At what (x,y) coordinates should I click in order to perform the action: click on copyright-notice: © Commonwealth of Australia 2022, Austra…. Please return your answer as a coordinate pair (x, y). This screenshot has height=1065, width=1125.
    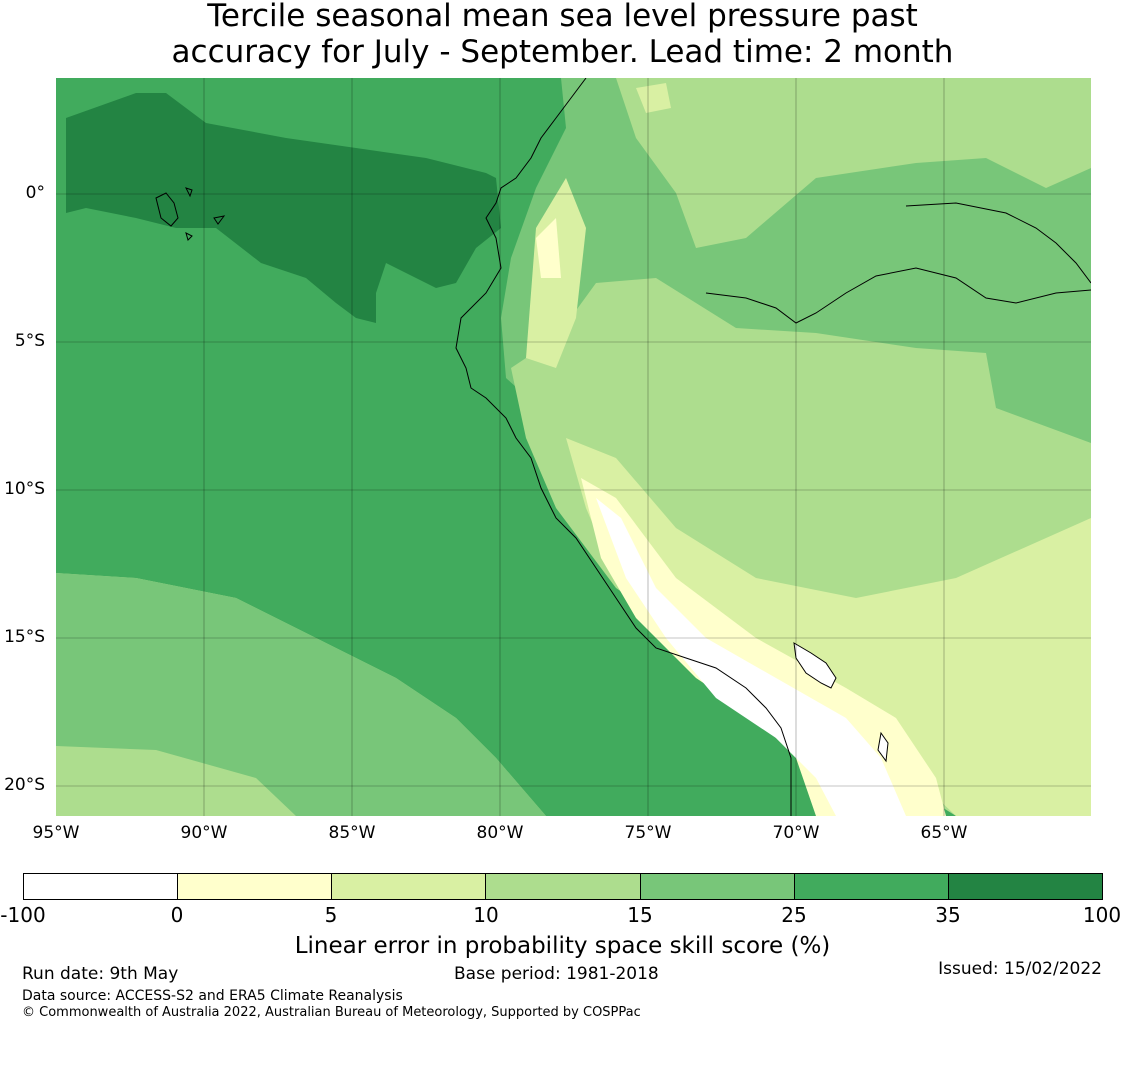
    Looking at the image, I should click on (331, 1012).